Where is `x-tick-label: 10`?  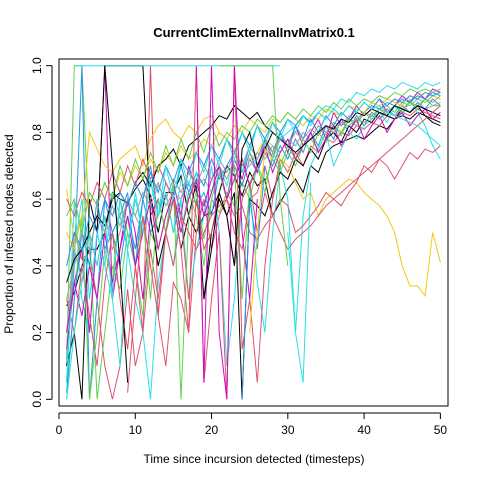
x-tick-label: 10 is located at coordinates (136, 430).